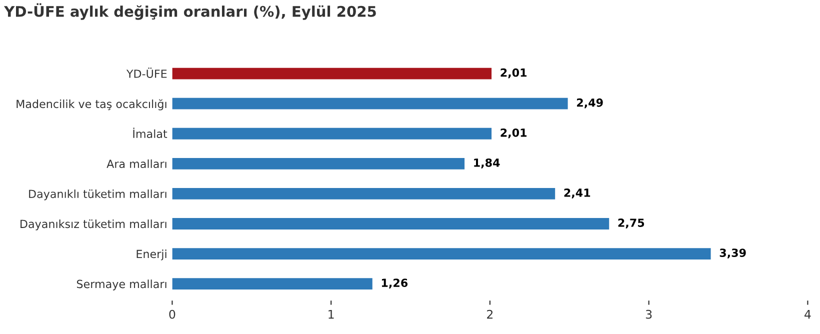 This screenshot has height=334, width=820. I want to click on x-tick-label: 4, so click(807, 314).